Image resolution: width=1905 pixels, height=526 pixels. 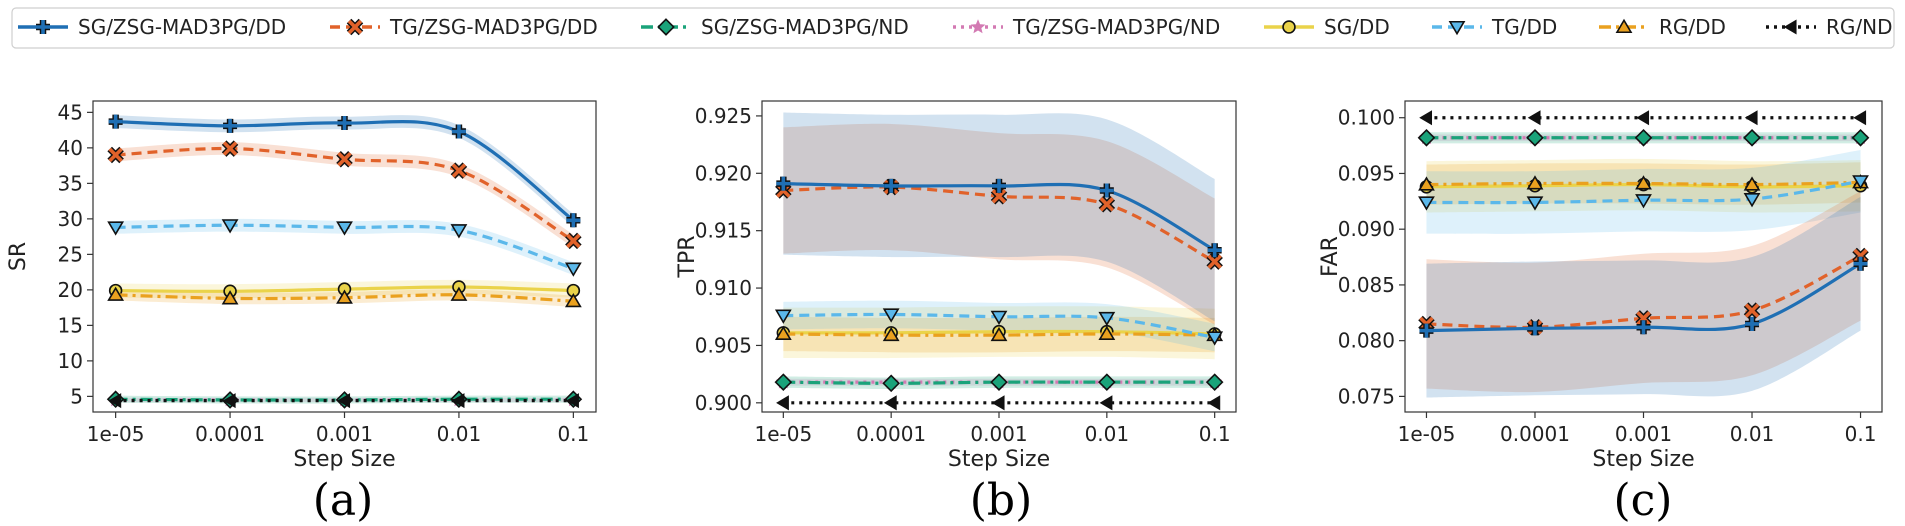 What do you see at coordinates (1859, 27) in the screenshot?
I see `legend-label: RG/ND` at bounding box center [1859, 27].